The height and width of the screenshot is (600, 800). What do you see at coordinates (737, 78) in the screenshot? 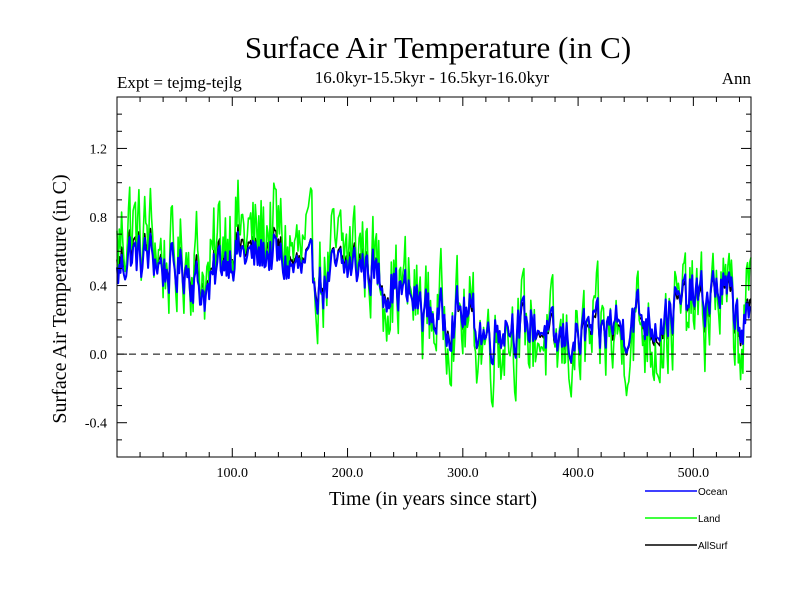
I see `season-label: Ann` at bounding box center [737, 78].